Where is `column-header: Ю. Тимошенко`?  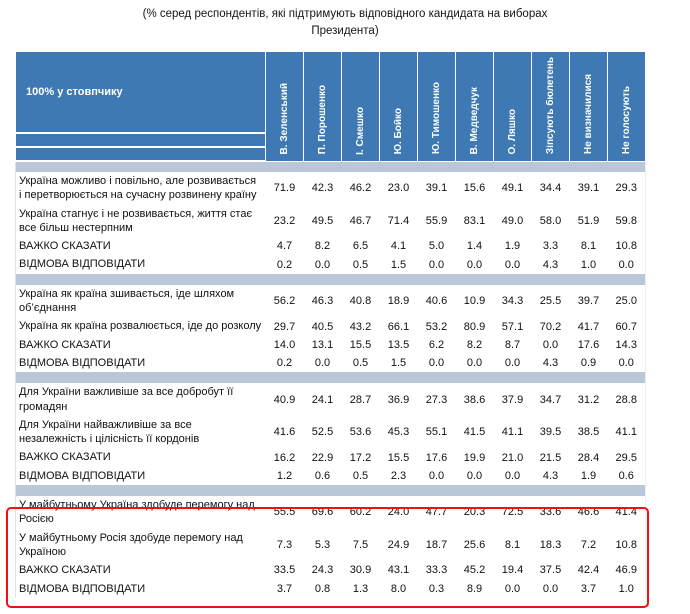
column-header: Ю. Тимошенко is located at coordinates (436, 106).